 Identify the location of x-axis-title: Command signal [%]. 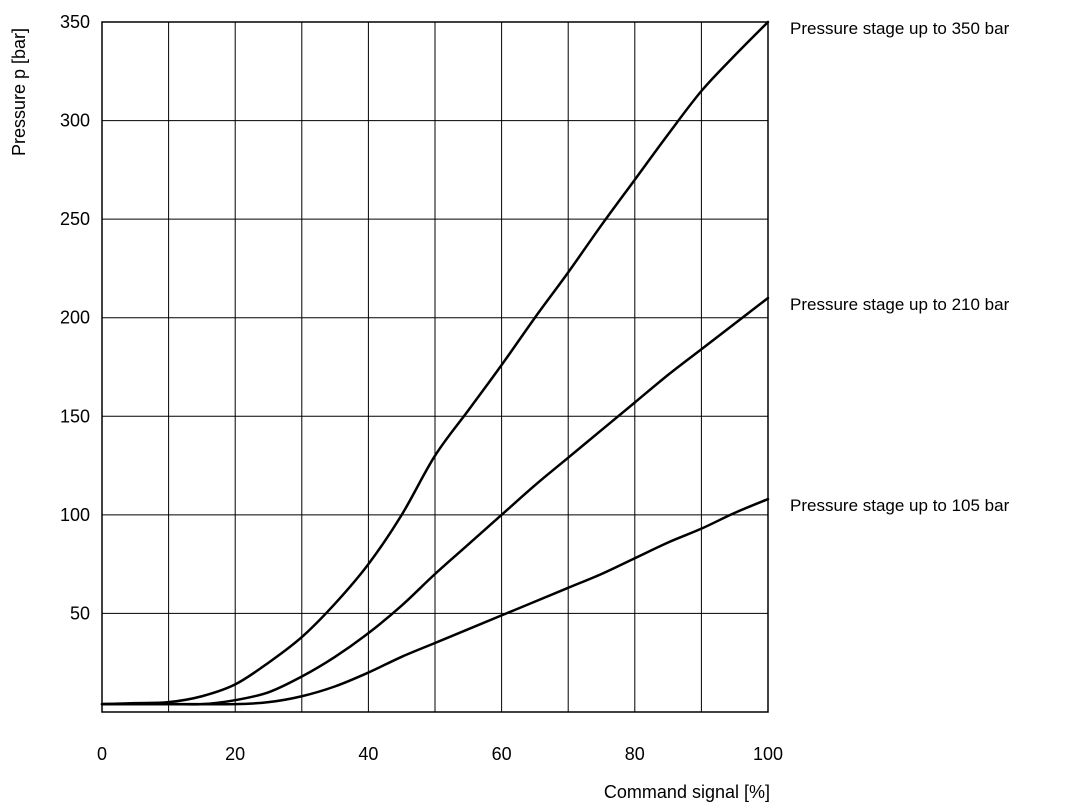
(687, 792).